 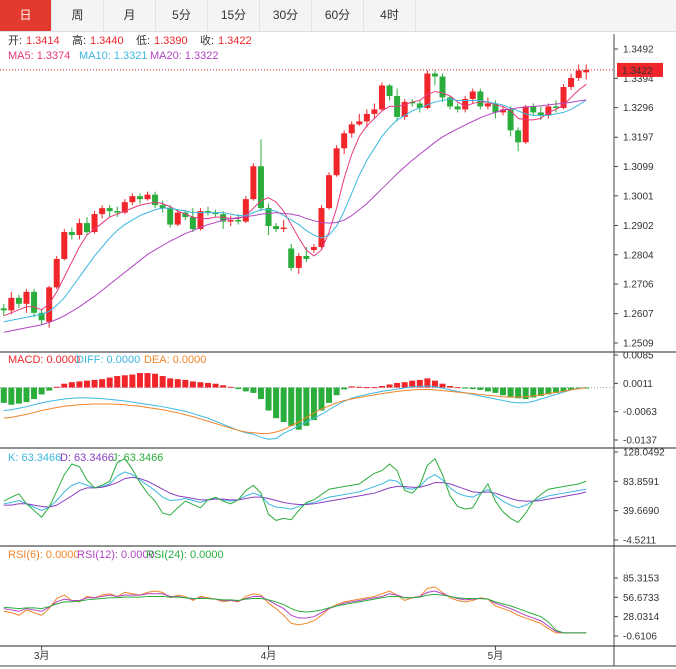 I want to click on tab-4hour: 4时, so click(x=390, y=15).